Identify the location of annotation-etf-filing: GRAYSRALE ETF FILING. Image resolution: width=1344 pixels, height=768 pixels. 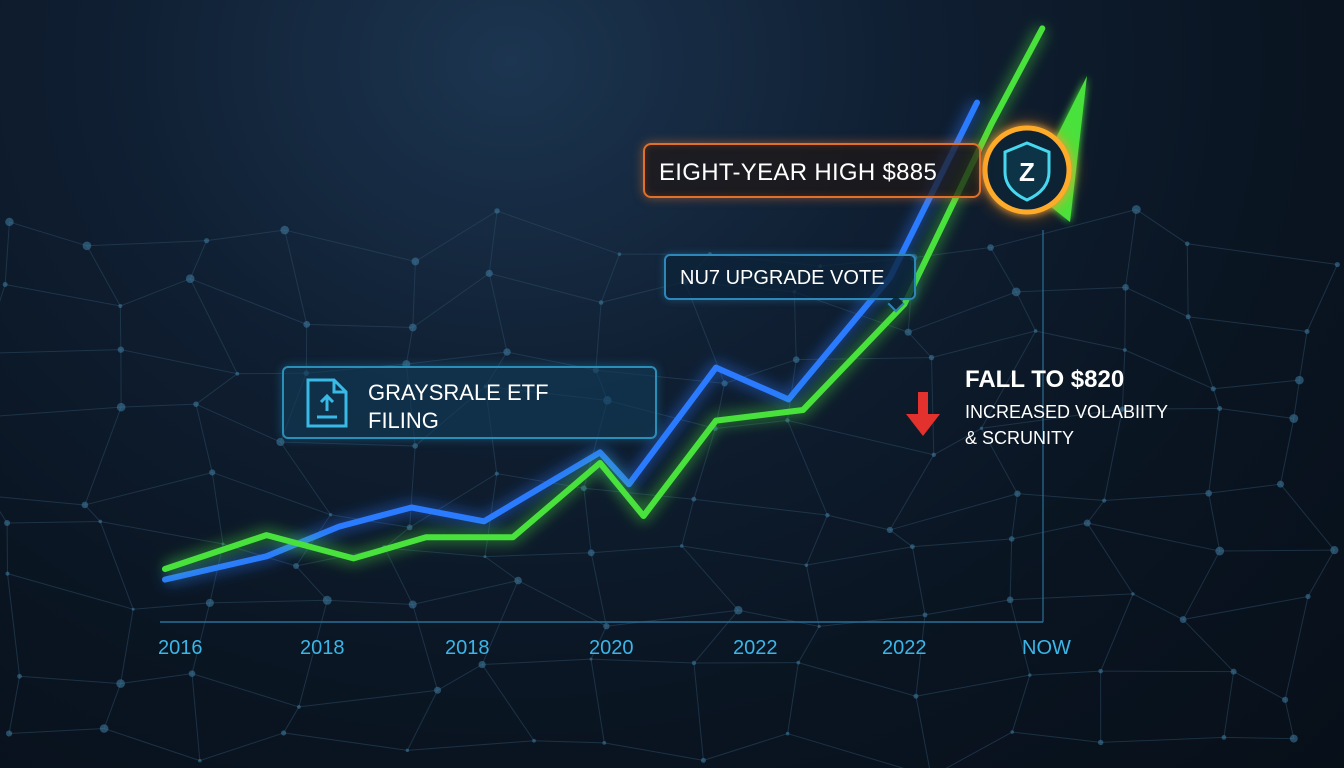
(469, 402).